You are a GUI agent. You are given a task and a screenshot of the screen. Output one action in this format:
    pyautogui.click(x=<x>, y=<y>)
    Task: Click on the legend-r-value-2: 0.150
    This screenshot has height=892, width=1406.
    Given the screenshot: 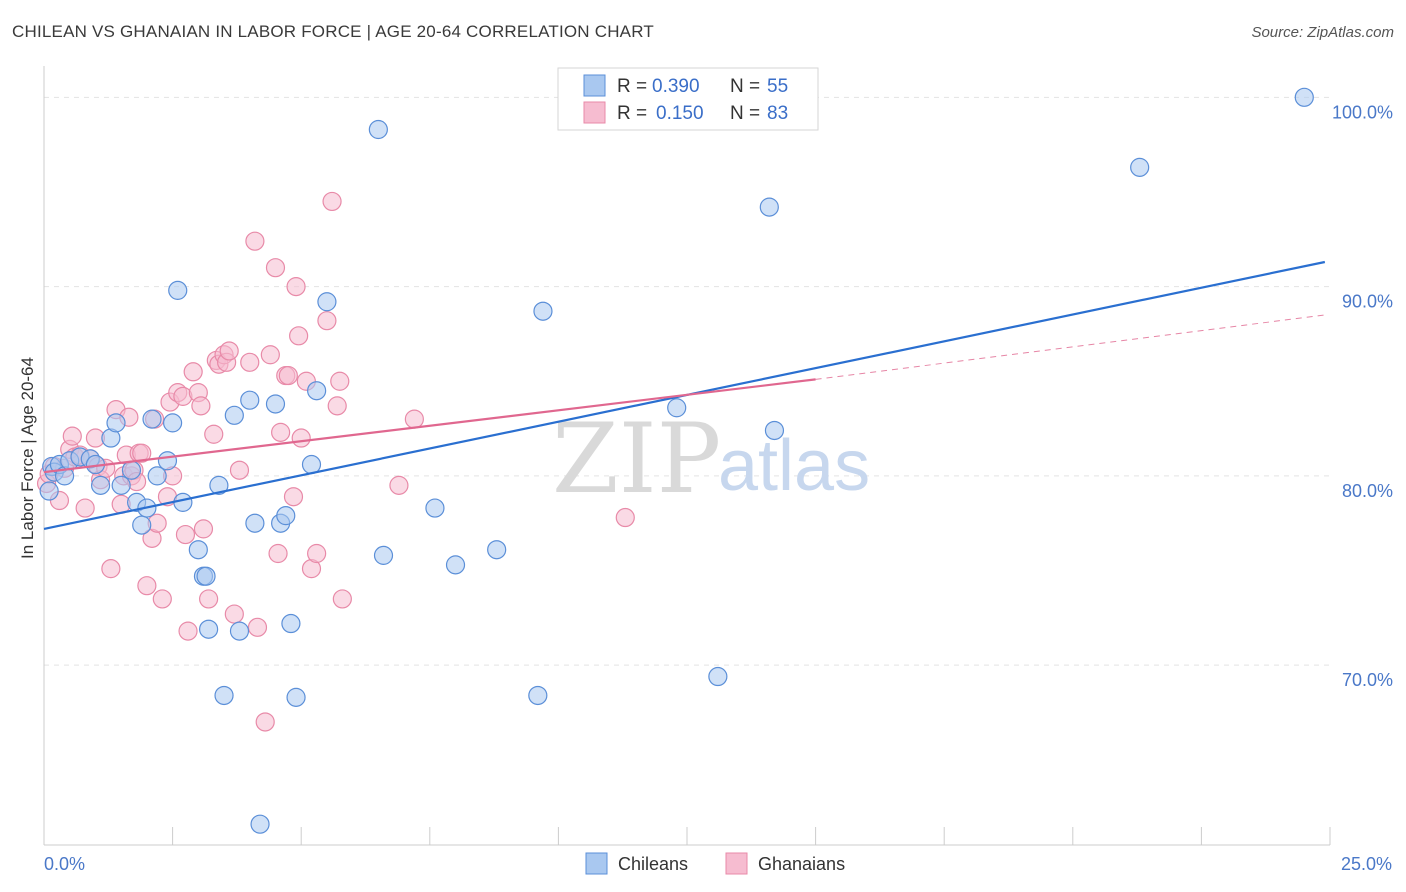 What is the action you would take?
    pyautogui.click(x=680, y=113)
    